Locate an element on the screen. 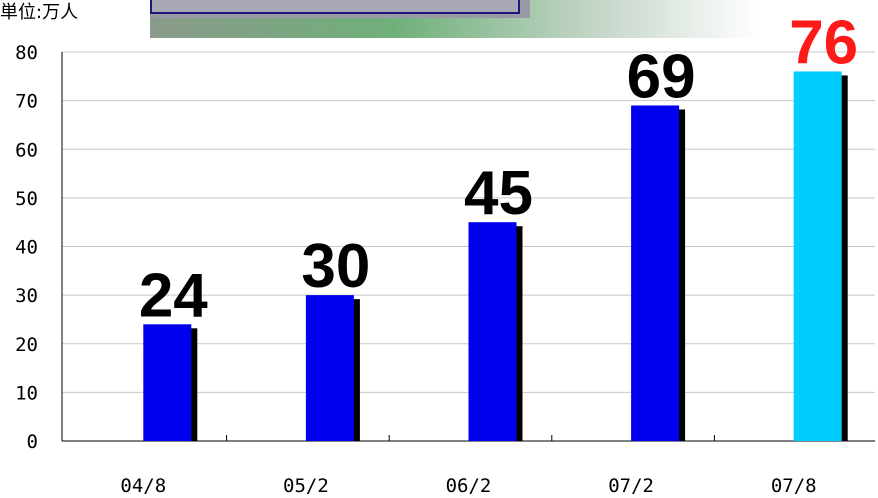 This screenshot has width=878, height=498. x-tick-label: 05/2 is located at coordinates (306, 486).